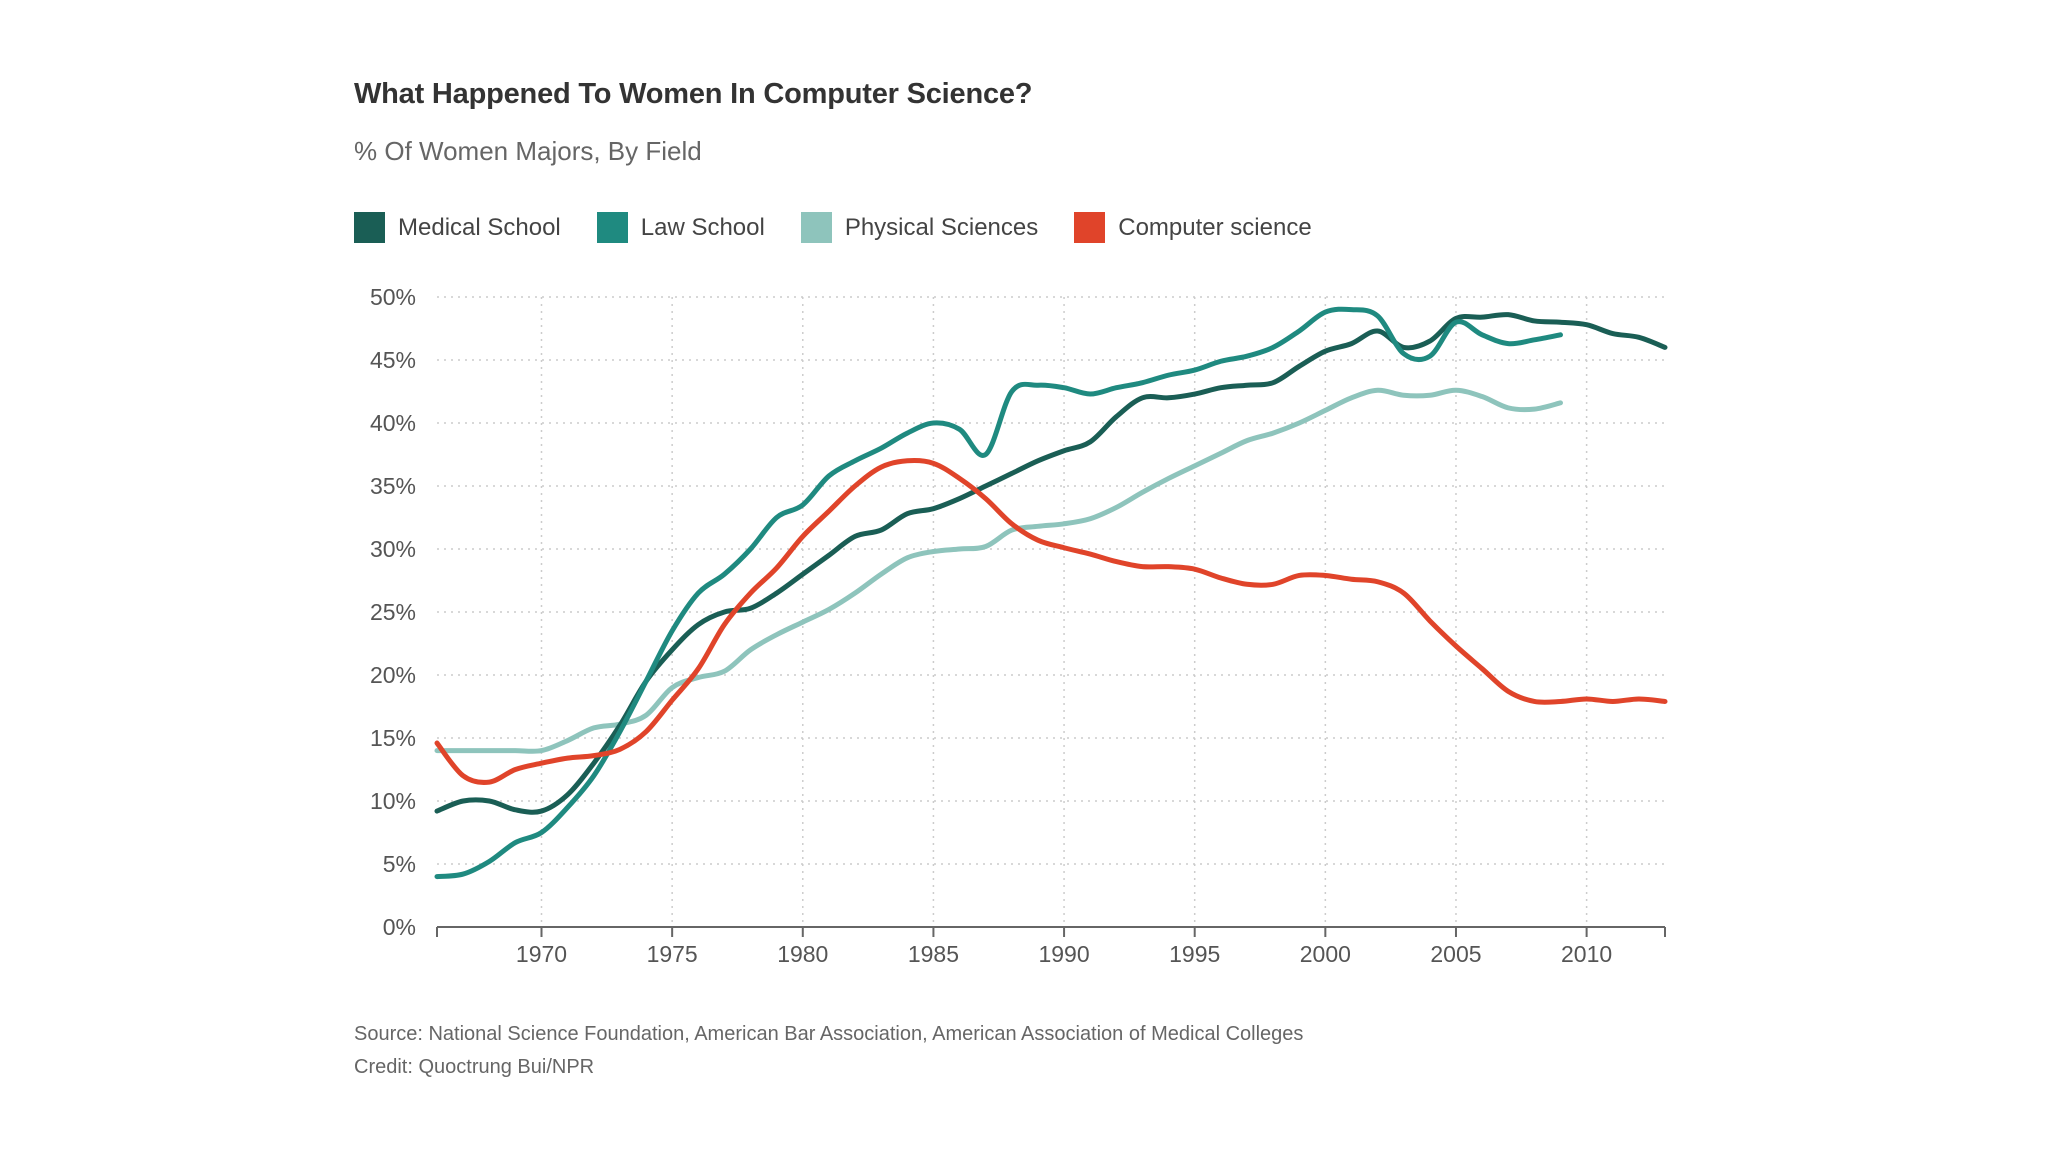 The width and height of the screenshot is (2048, 1152). I want to click on y-axis: 0% 5% 10% 15% 20% 25% 30% 35% 40% 45% 50%, so click(393, 612).